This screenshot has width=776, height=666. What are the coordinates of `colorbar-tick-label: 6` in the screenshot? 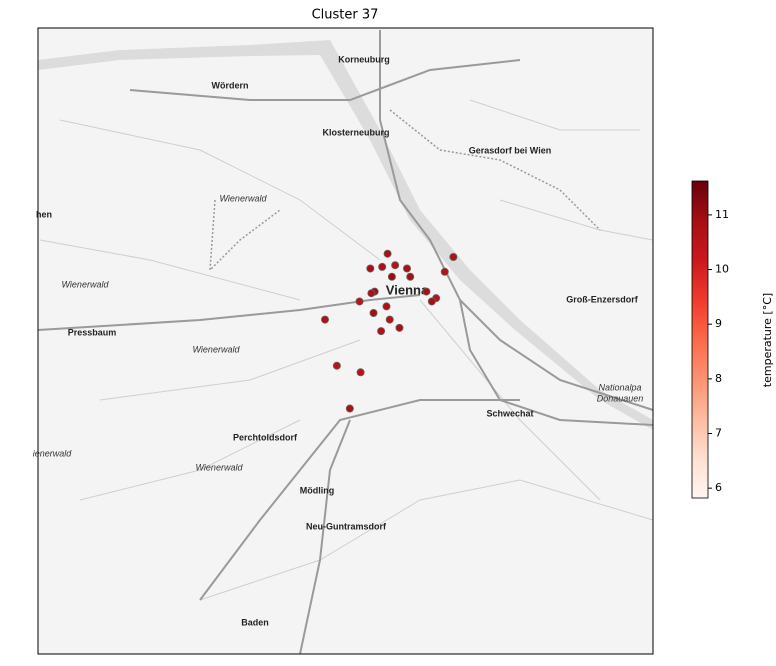 It's located at (718, 487).